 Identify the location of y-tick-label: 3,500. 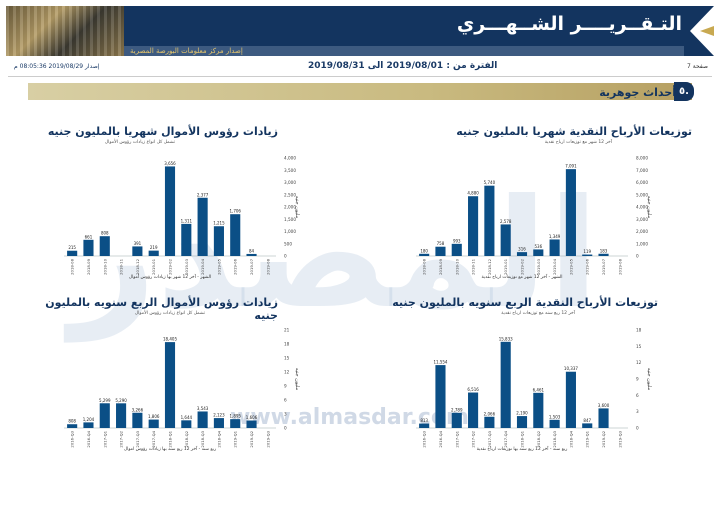
(290, 170).